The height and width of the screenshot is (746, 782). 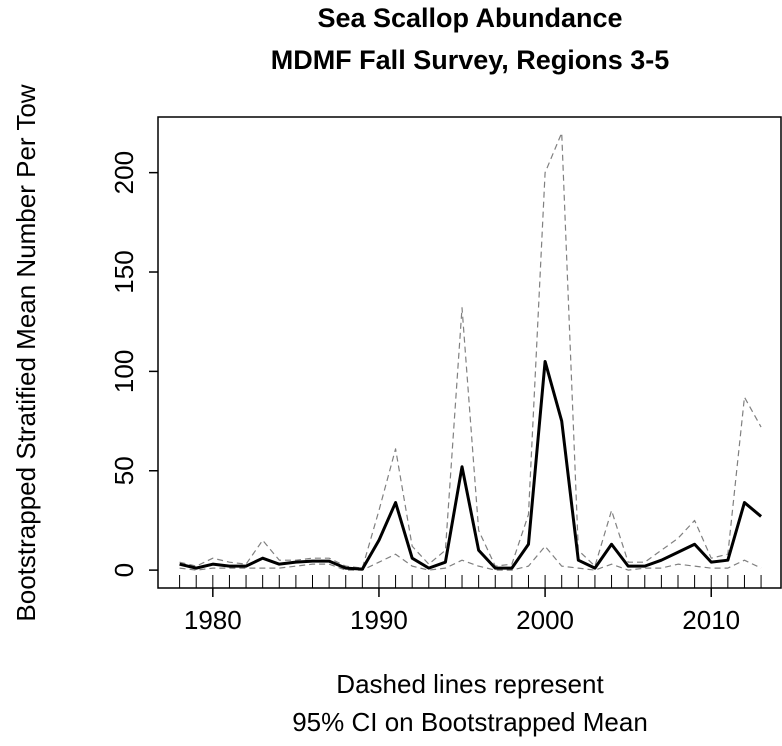 I want to click on x-tick-label: 2010, so click(x=711, y=620).